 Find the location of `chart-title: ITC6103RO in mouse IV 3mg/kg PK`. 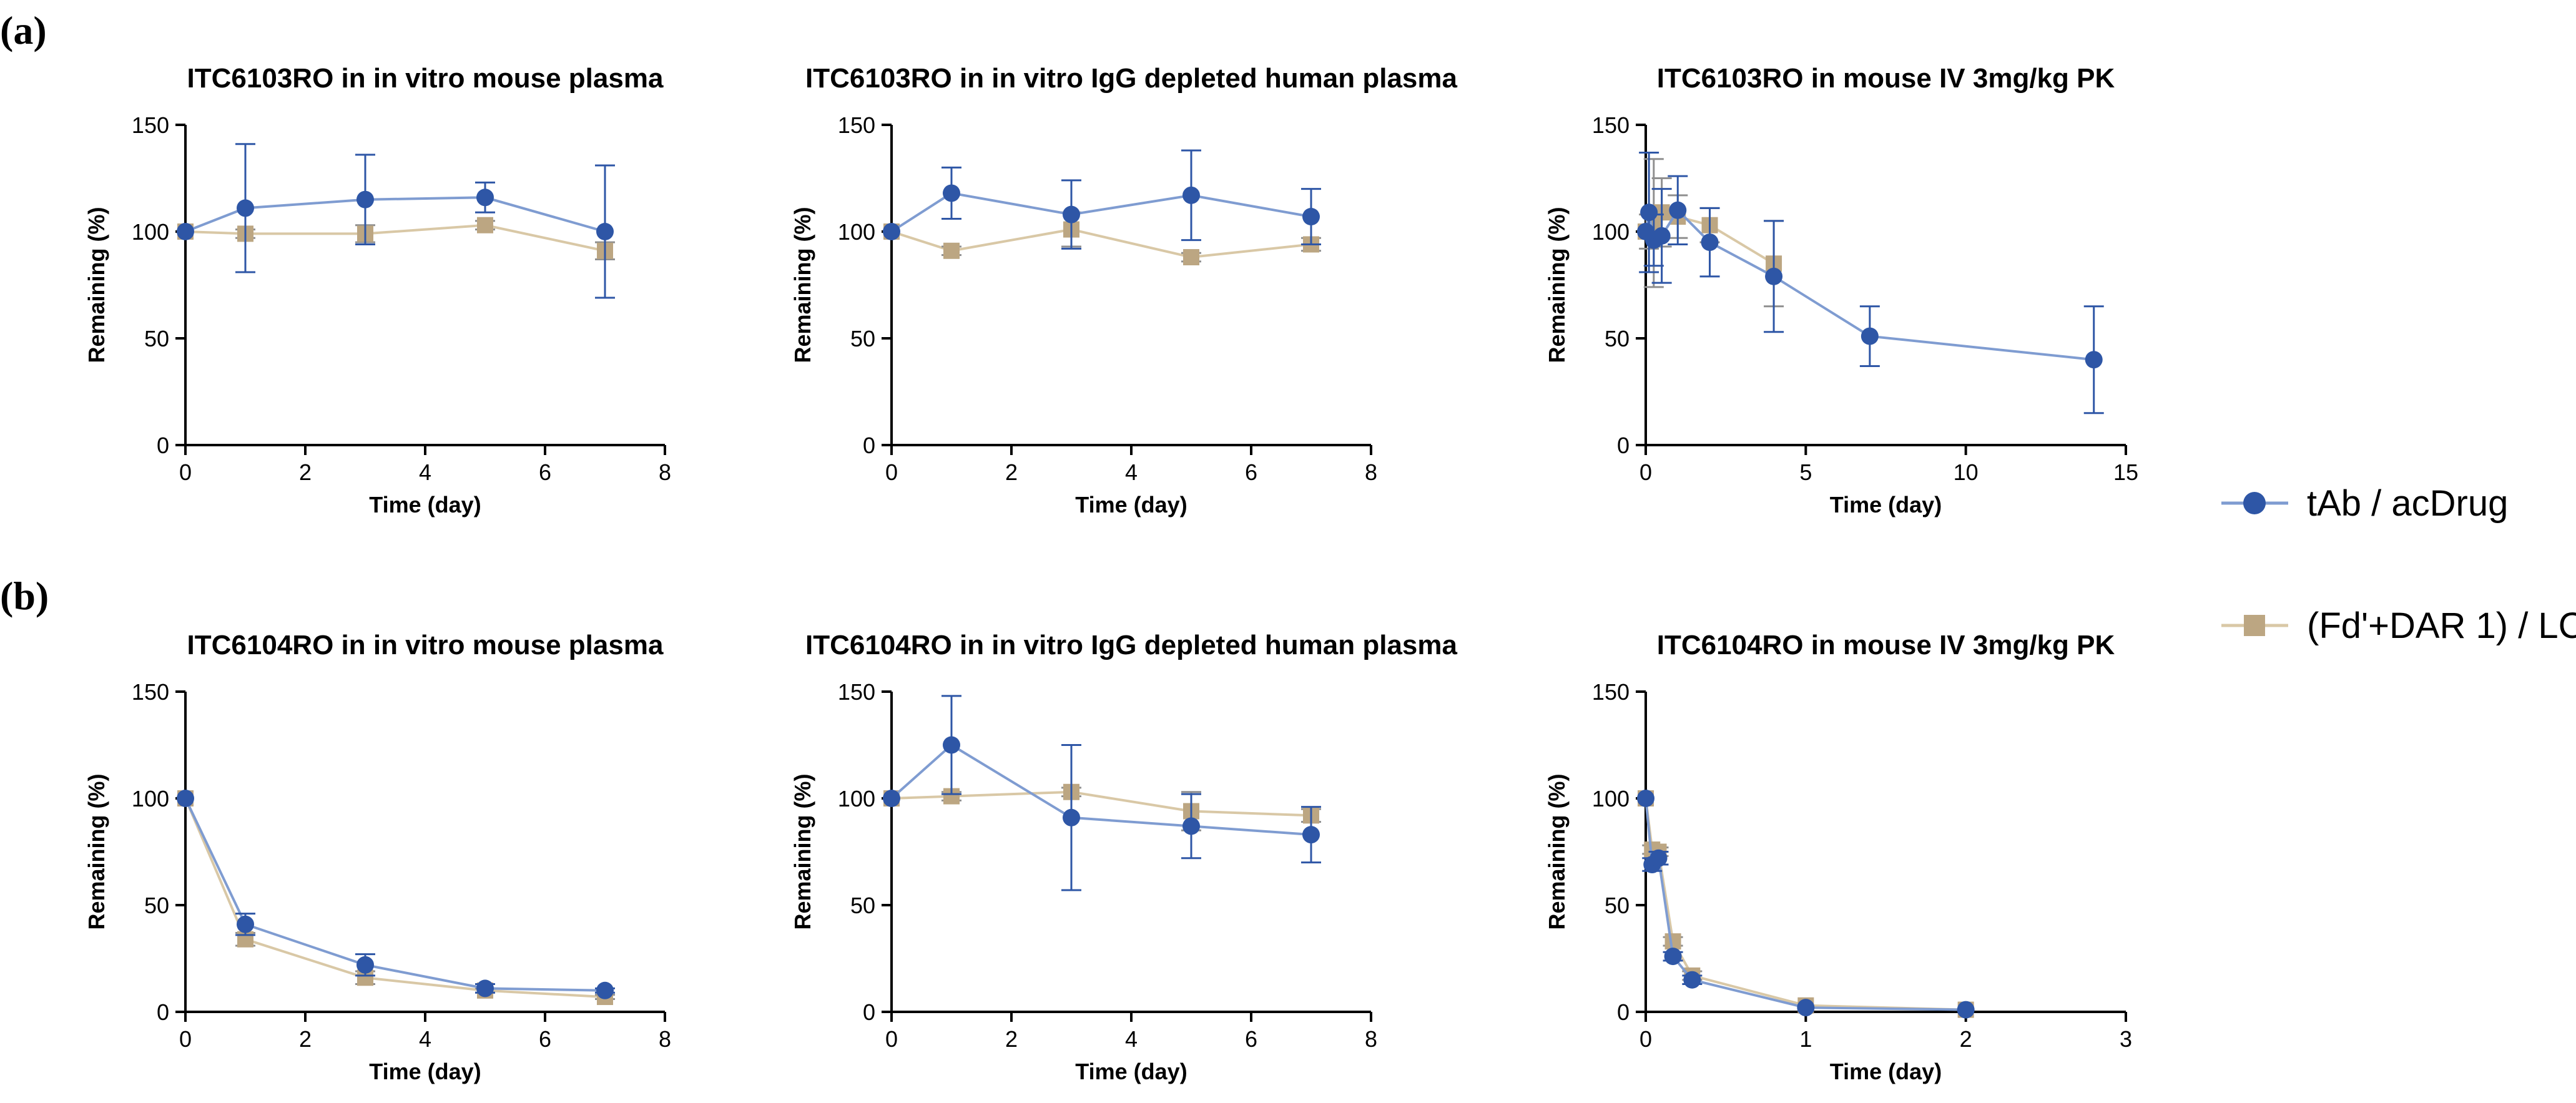

chart-title: ITC6103RO in mouse IV 3mg/kg PK is located at coordinates (1886, 78).